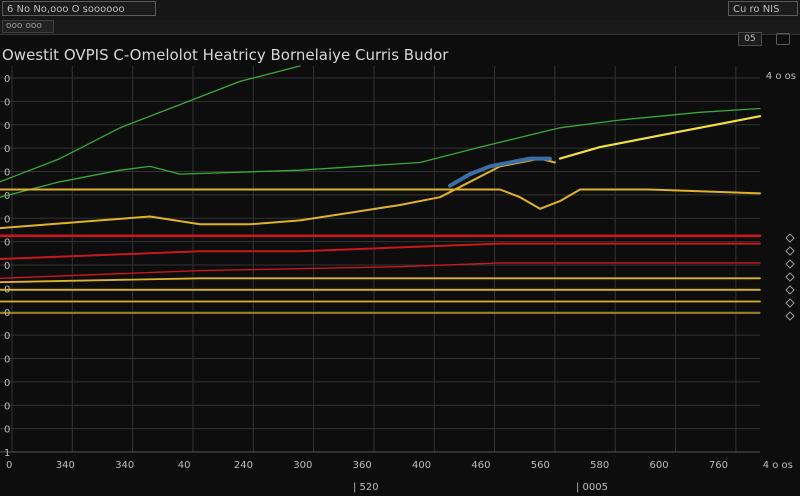  I want to click on document-tab: 6 No No,ooo O soooooo, so click(79, 8).